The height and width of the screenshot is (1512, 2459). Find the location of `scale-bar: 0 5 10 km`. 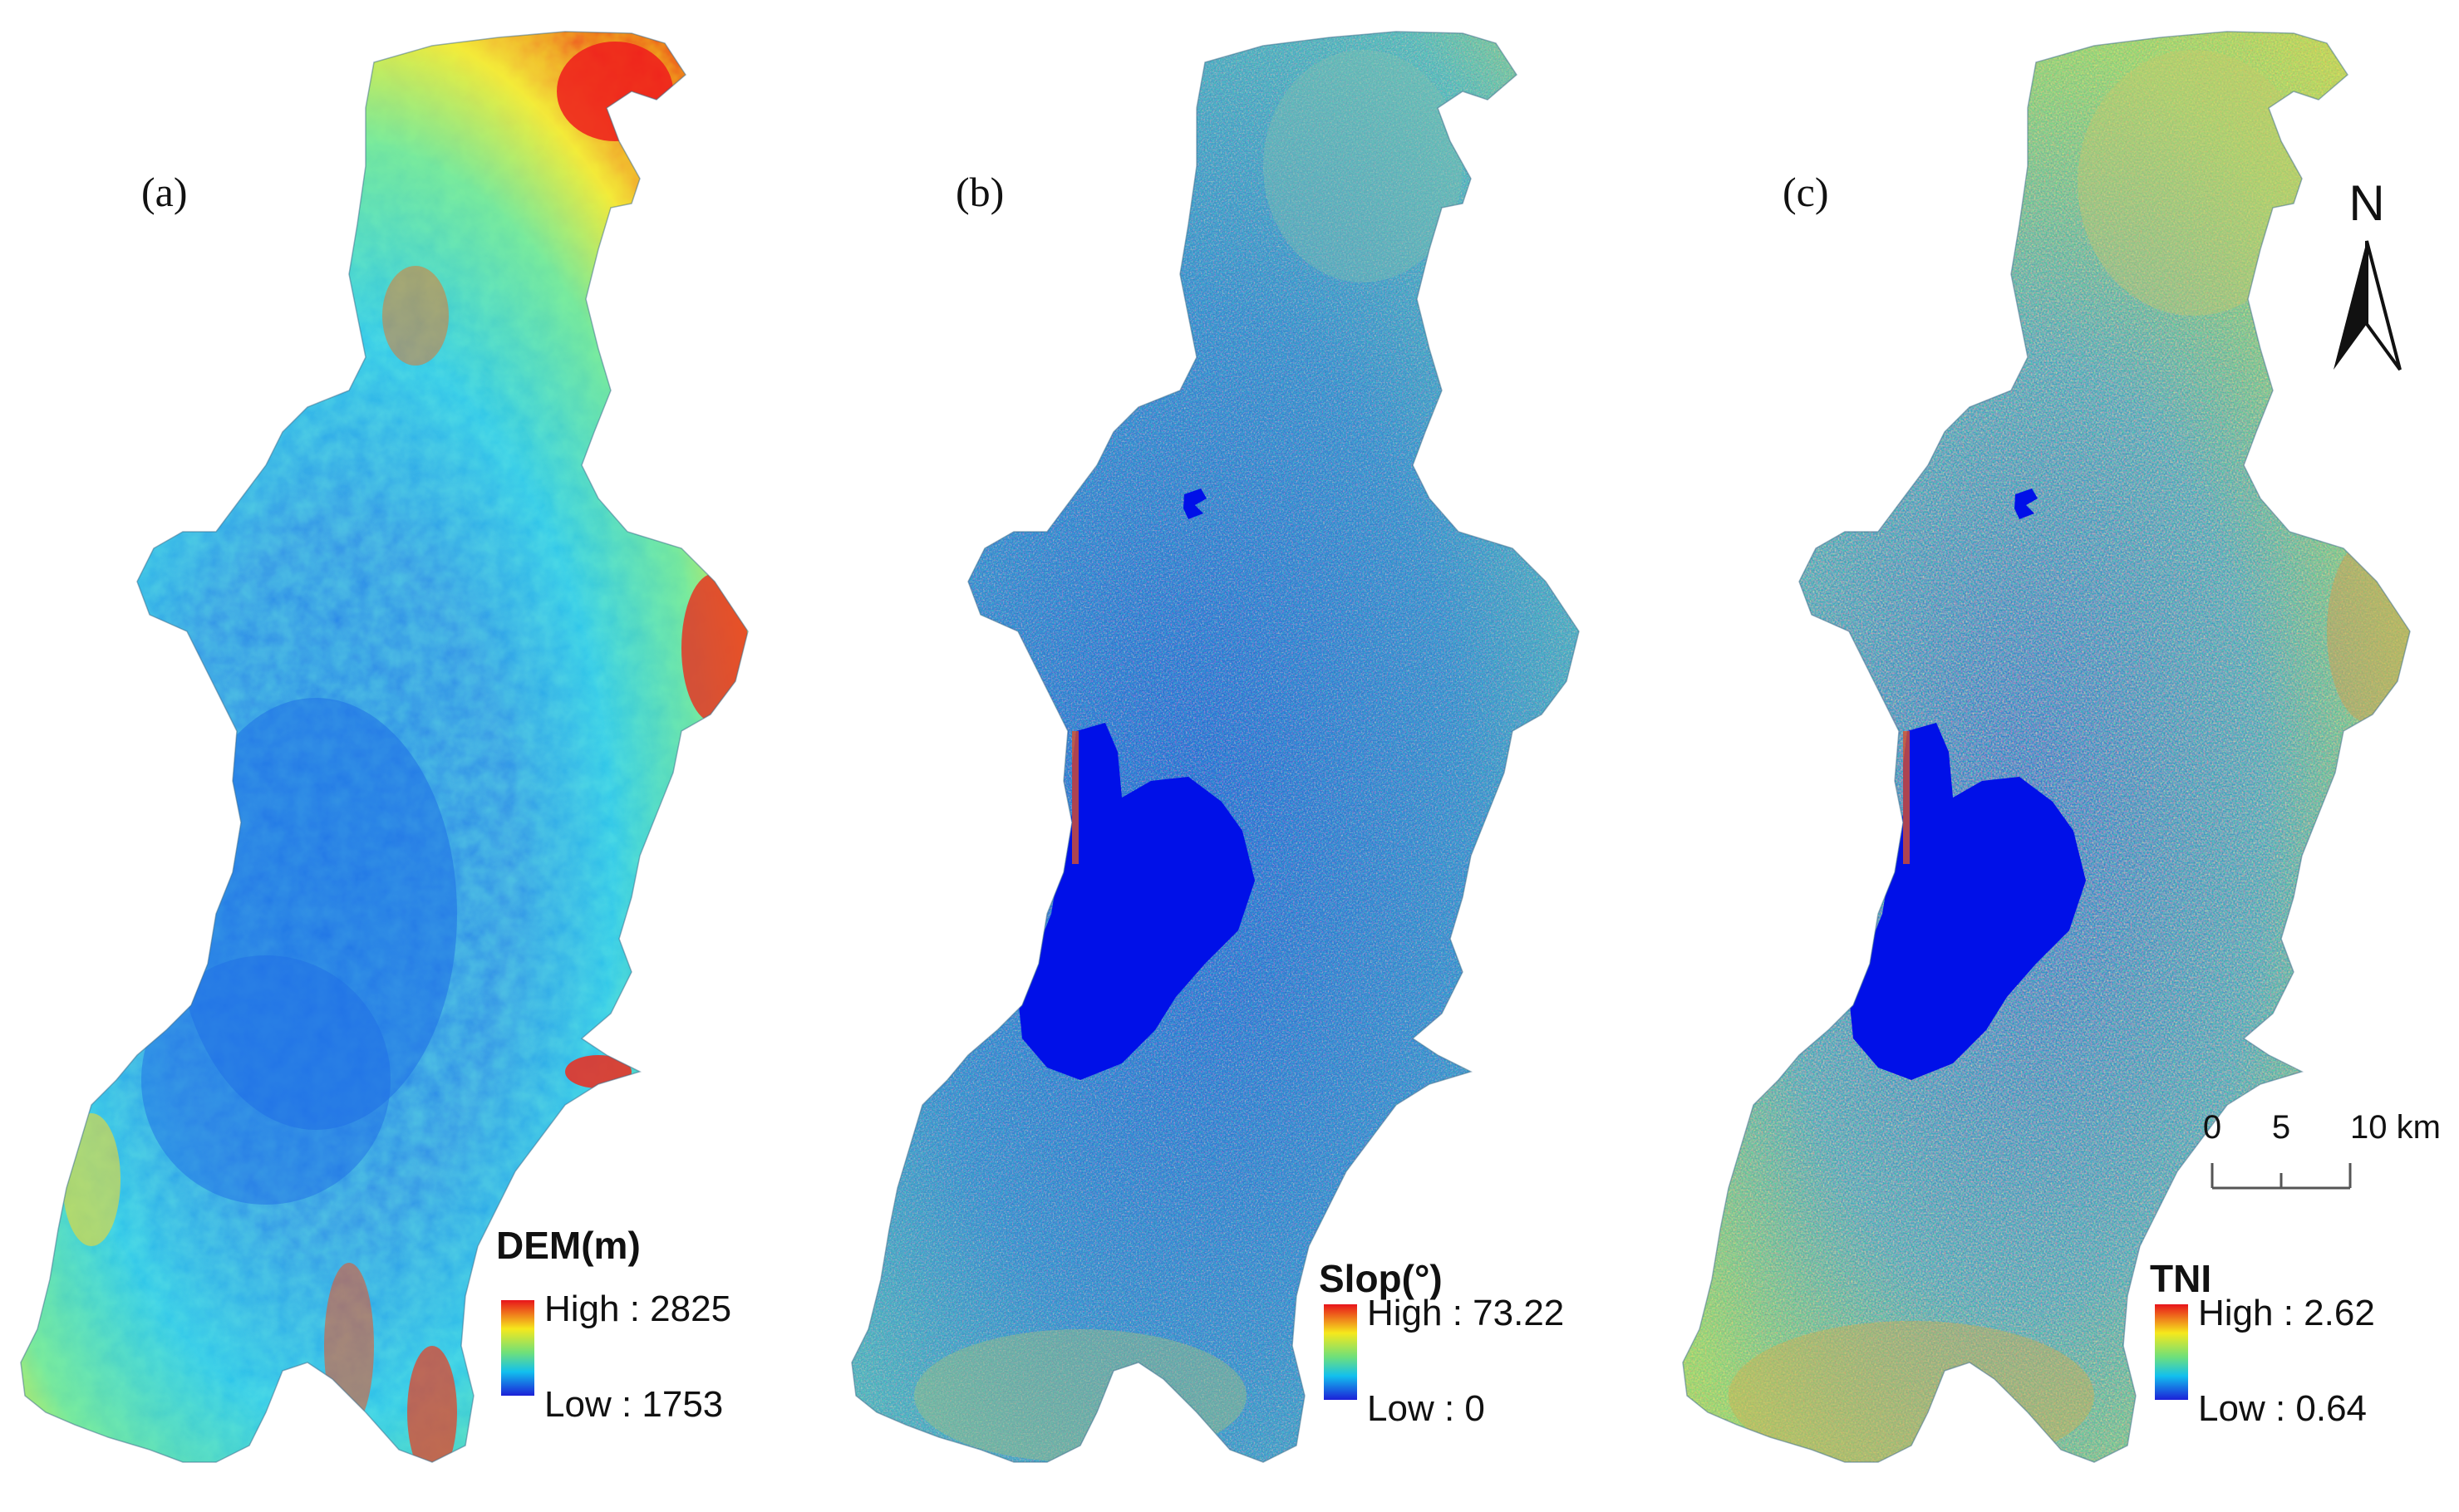

scale-bar: 0 5 10 km is located at coordinates (2322, 1149).